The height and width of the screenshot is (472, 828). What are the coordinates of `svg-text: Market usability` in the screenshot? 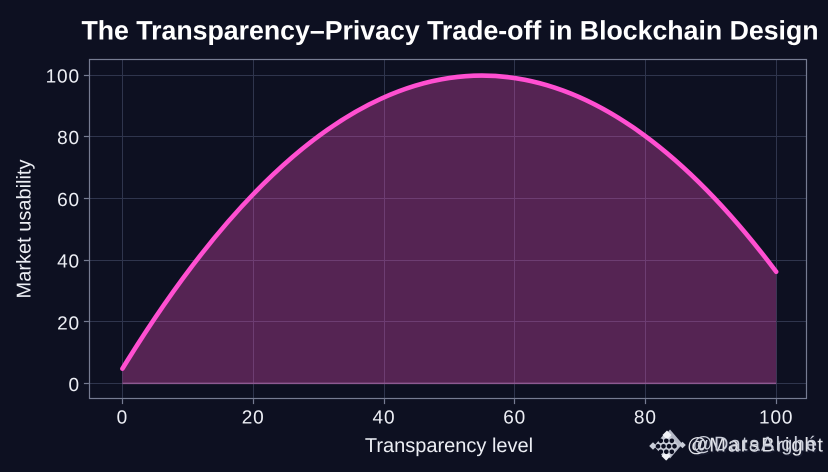 It's located at (25, 229).